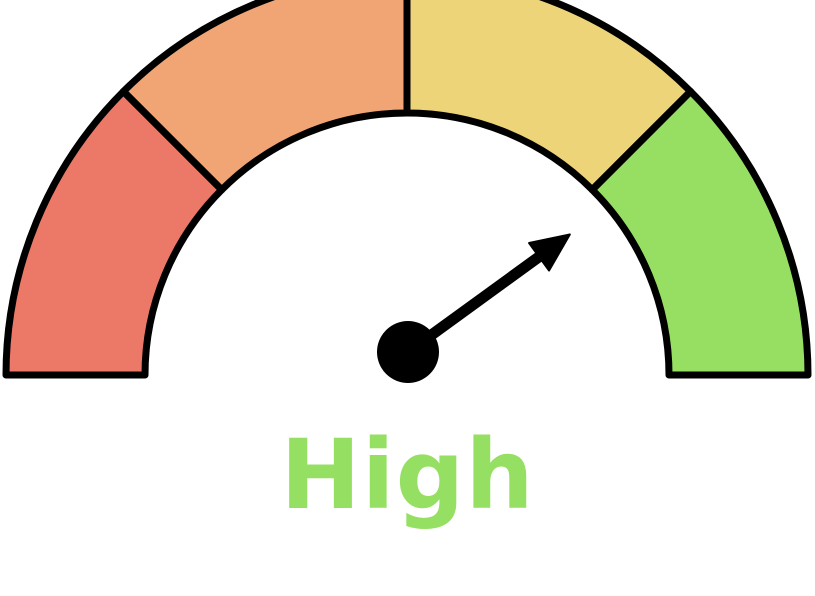 Image resolution: width=815 pixels, height=596 pixels. I want to click on needle-arrowhead, so click(549, 252).